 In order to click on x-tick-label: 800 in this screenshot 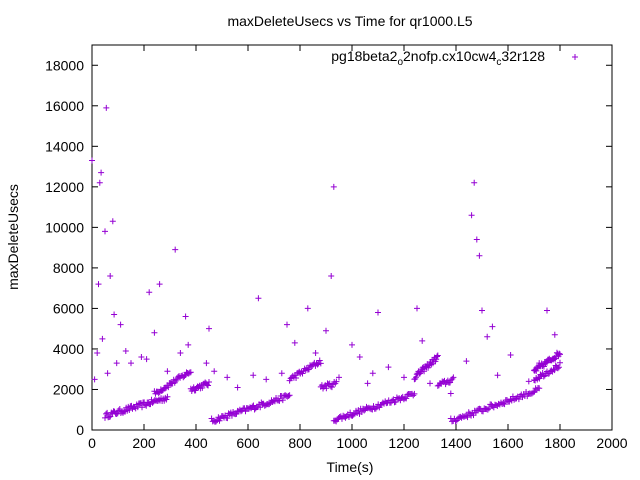, I will do `click(300, 443)`.